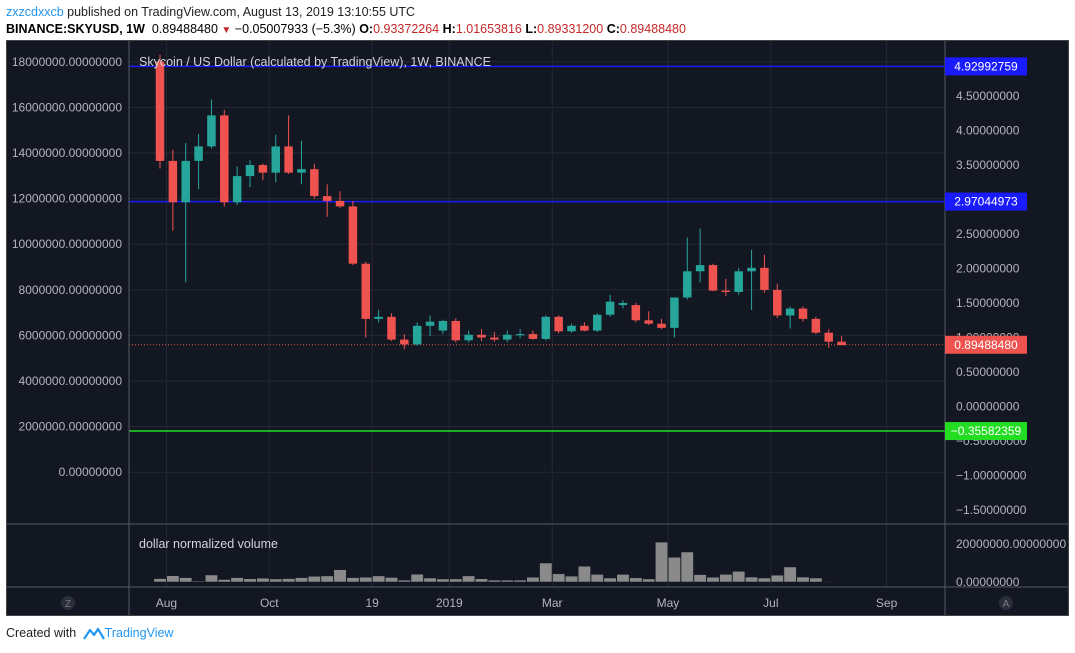 The height and width of the screenshot is (653, 1075). Describe the element at coordinates (67, 244) in the screenshot. I see `left-tick-label: 10000000.00000000` at that location.